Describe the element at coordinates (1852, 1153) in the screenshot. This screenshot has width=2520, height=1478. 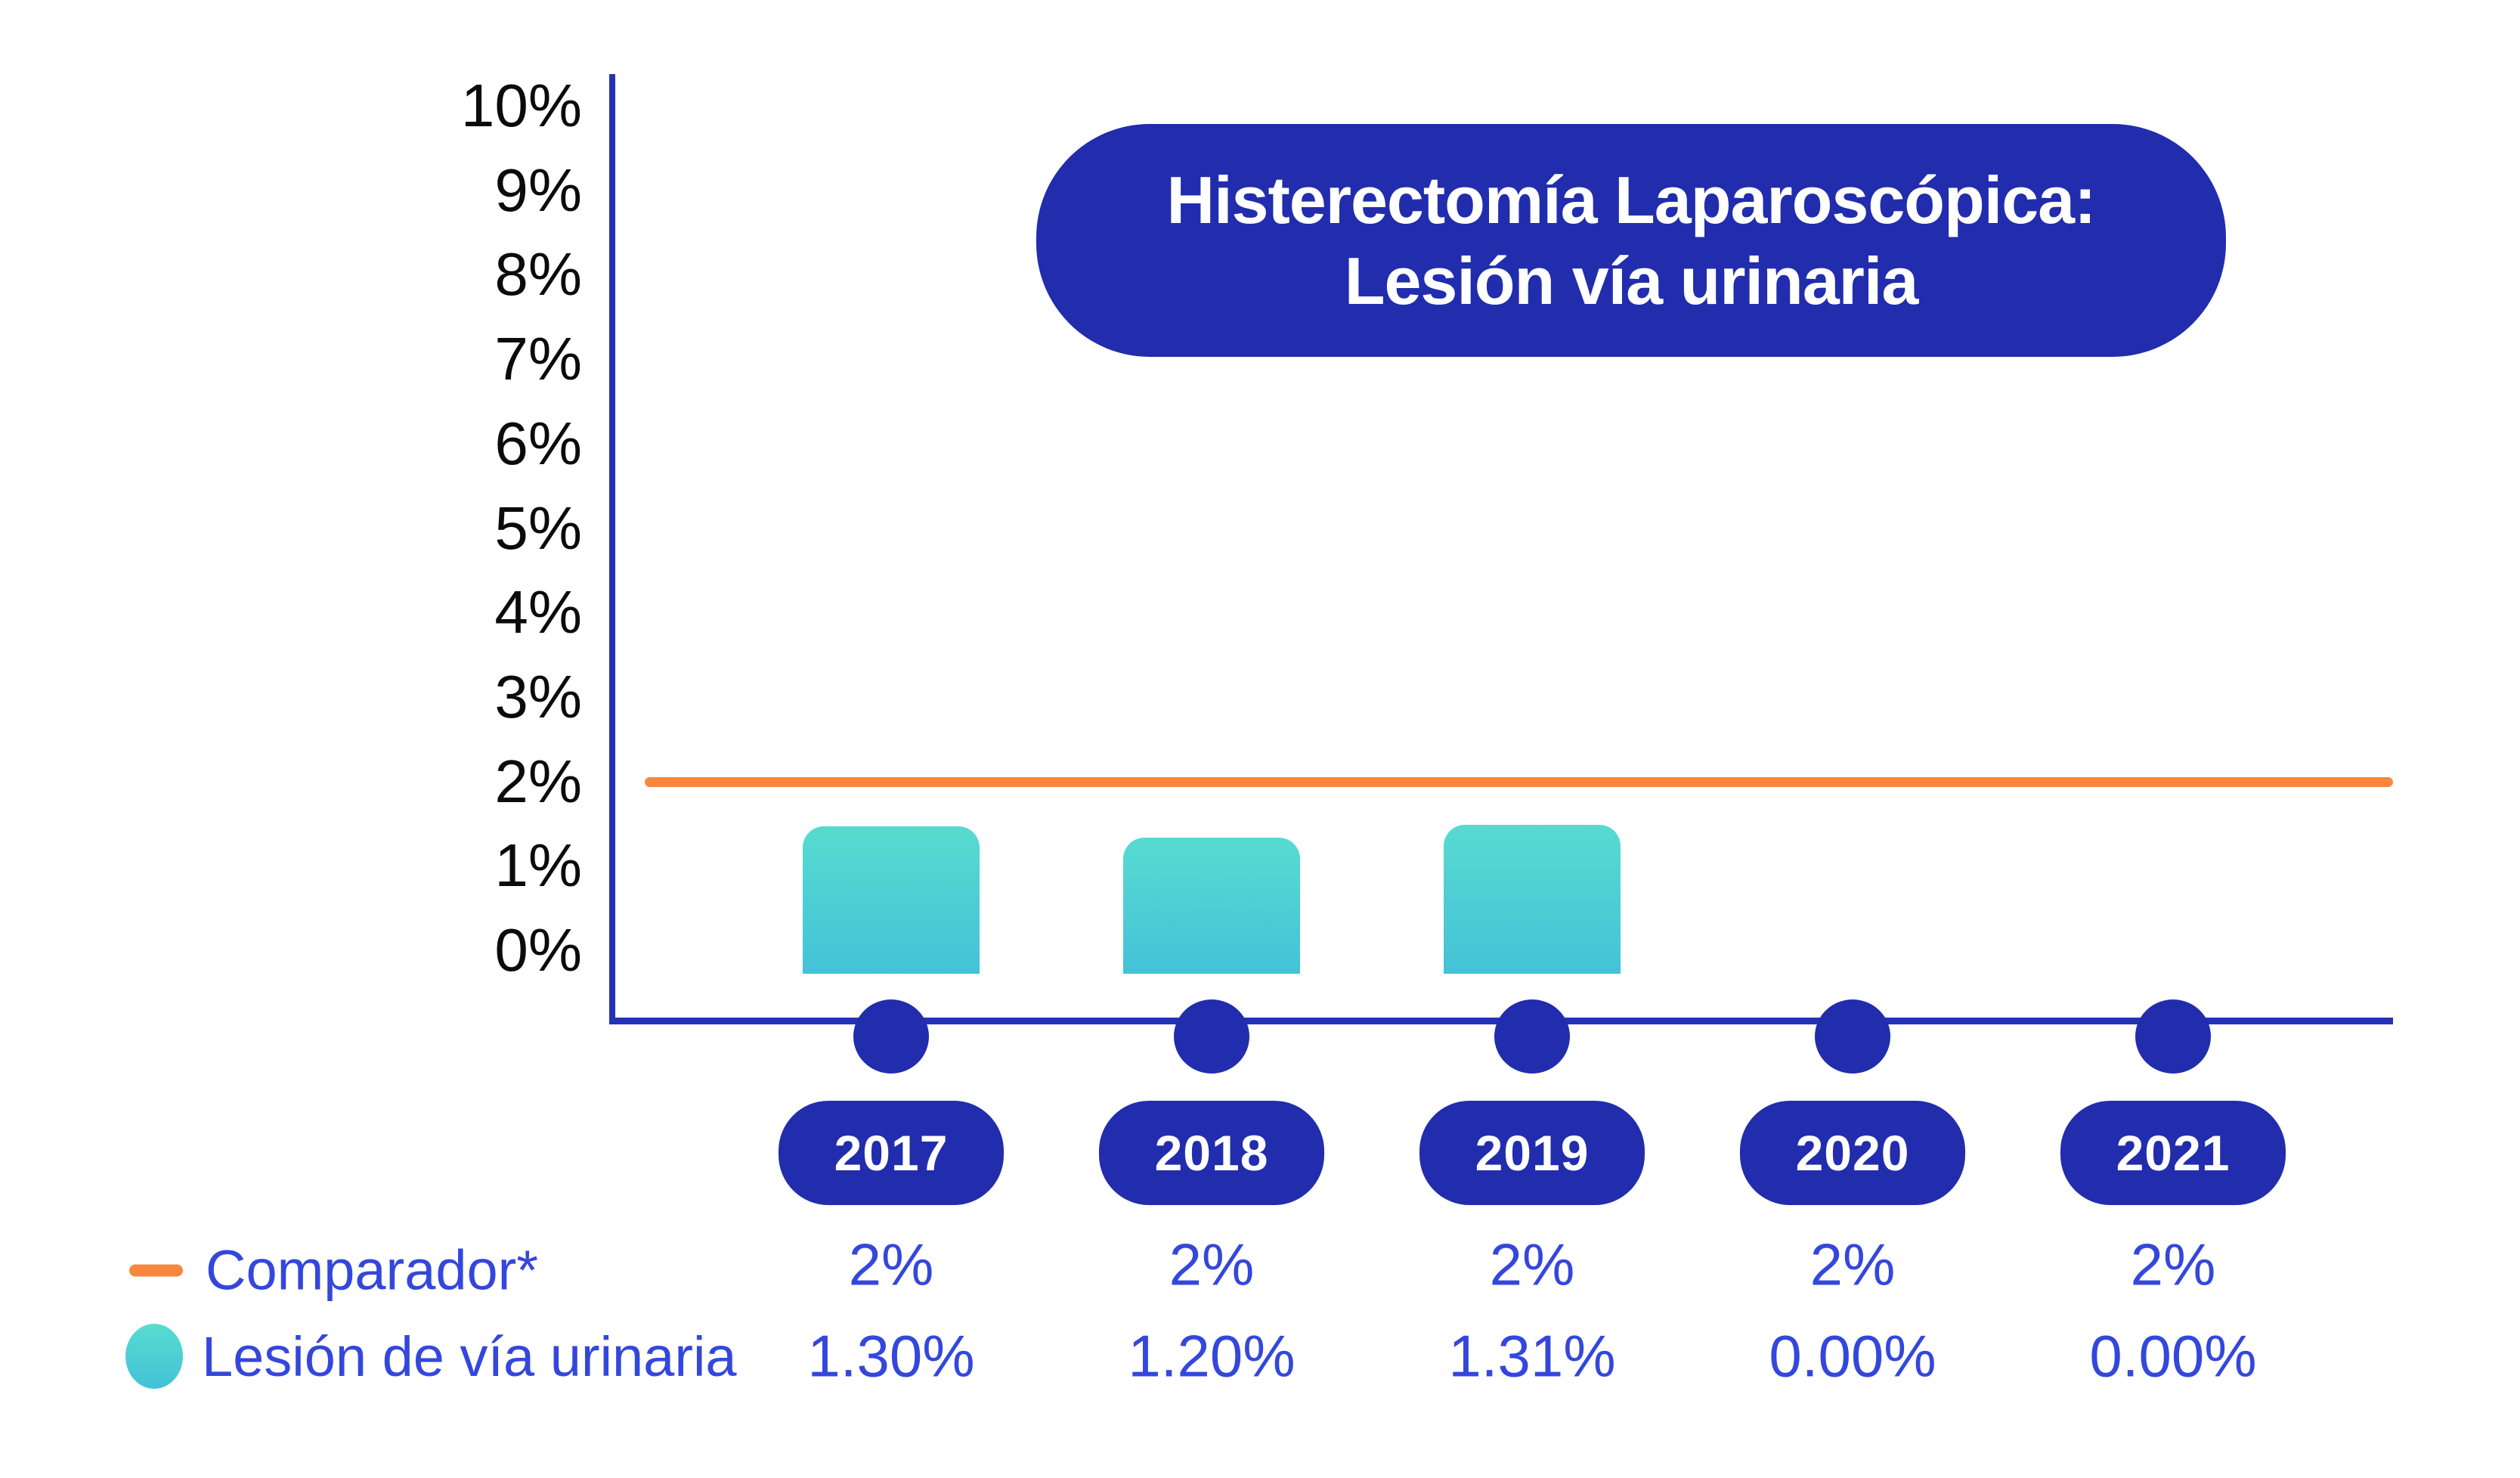
I see `year-pill-2020: 2020` at that location.